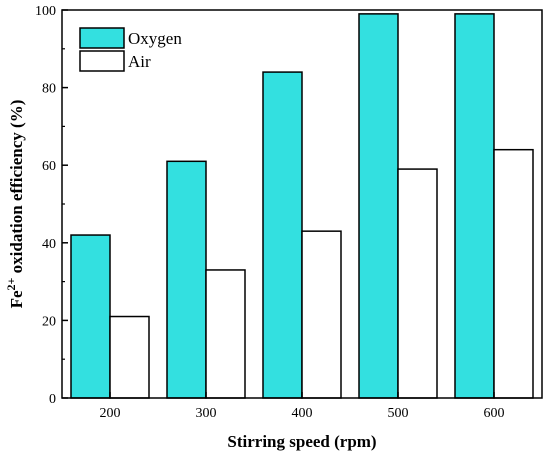  Describe the element at coordinates (45, 11) in the screenshot. I see `y-tick-label: 100` at that location.